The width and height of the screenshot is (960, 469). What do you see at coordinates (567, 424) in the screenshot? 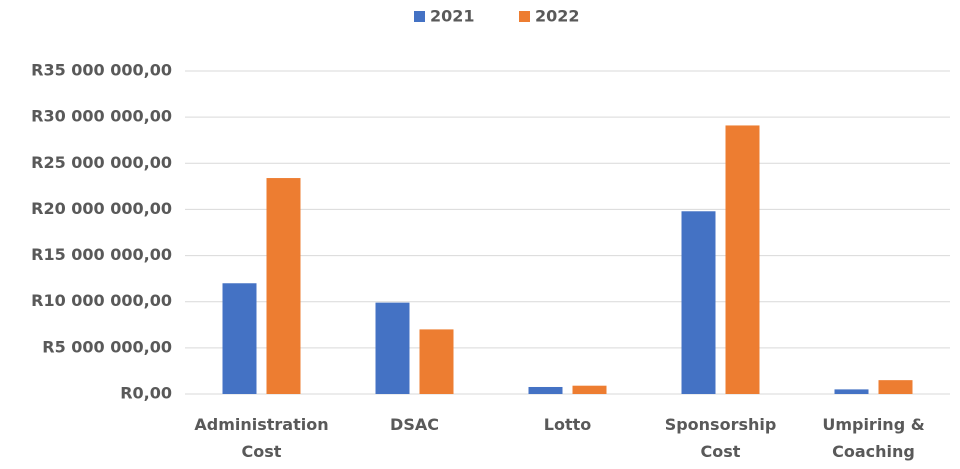
I see `x-tick-label: Lotto` at bounding box center [567, 424].